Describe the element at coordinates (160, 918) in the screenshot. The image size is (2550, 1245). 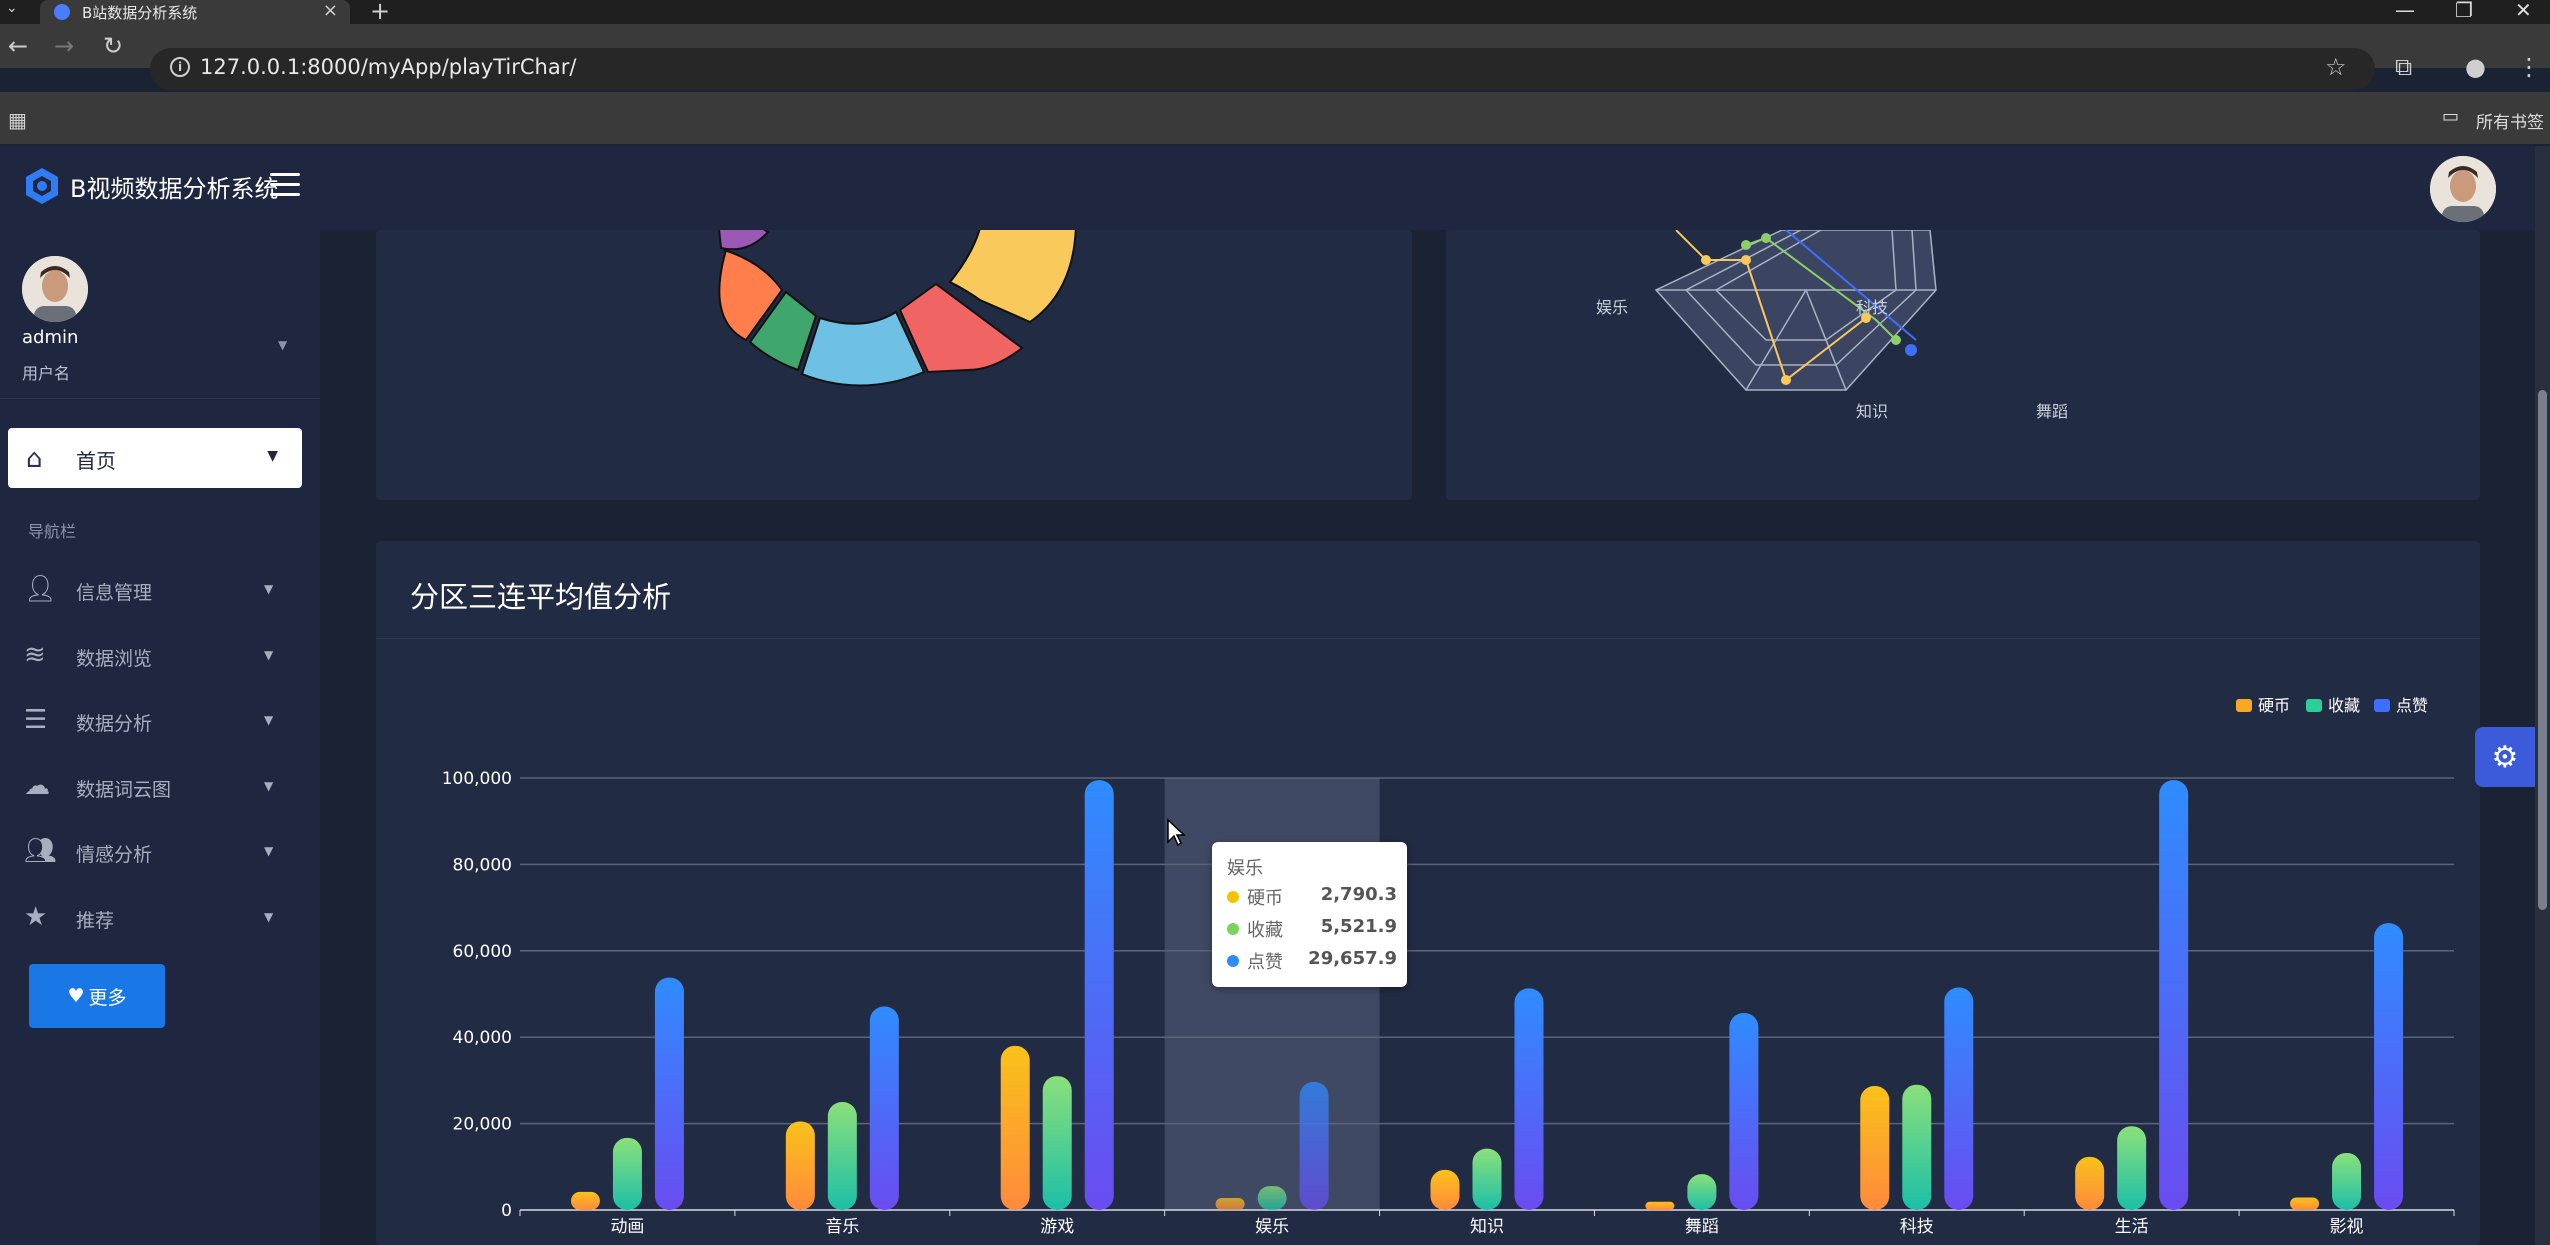
I see `sidebar-item-recommend: ★ 推荐 ▼` at that location.